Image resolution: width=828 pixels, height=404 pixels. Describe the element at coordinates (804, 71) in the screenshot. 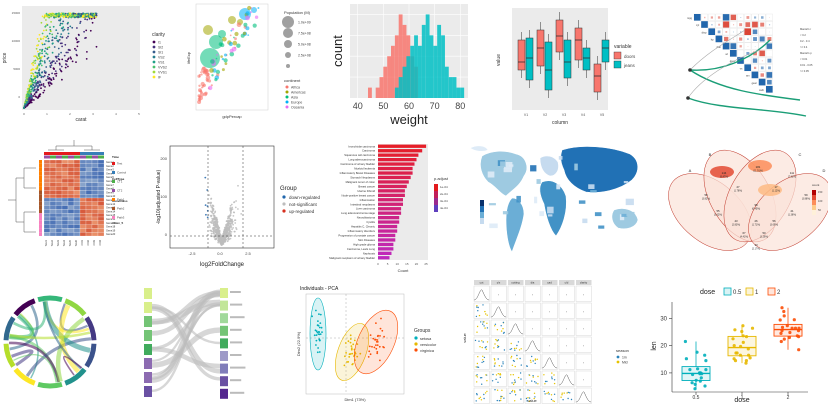

I see `legend-label: >= 0.05` at that location.